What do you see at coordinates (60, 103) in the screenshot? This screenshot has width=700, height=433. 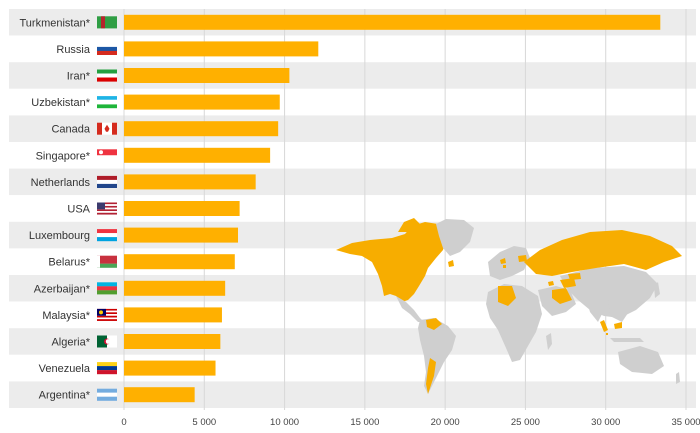 I see `category-label: Uzbekistan*` at bounding box center [60, 103].